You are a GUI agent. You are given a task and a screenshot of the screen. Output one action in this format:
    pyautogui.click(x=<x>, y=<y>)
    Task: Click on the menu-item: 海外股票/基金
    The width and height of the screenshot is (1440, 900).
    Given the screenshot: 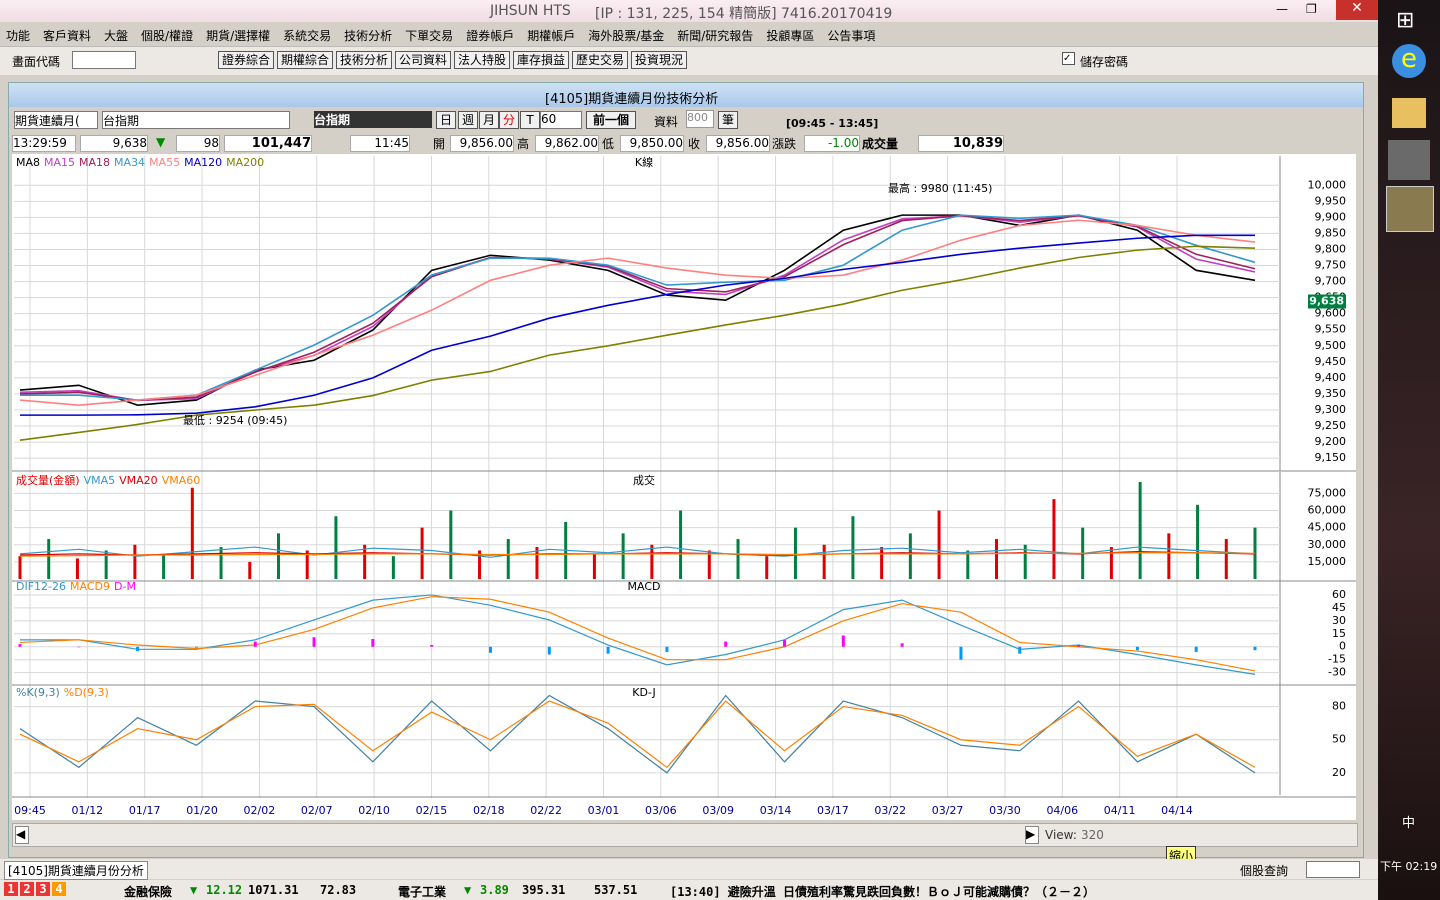 What is the action you would take?
    pyautogui.click(x=626, y=36)
    